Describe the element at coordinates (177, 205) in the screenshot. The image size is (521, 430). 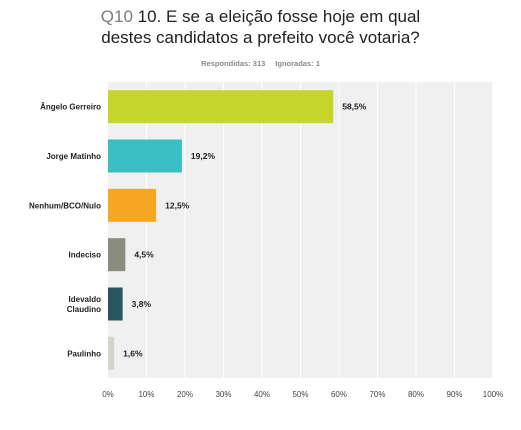
I see `value-label: 12,5%` at that location.